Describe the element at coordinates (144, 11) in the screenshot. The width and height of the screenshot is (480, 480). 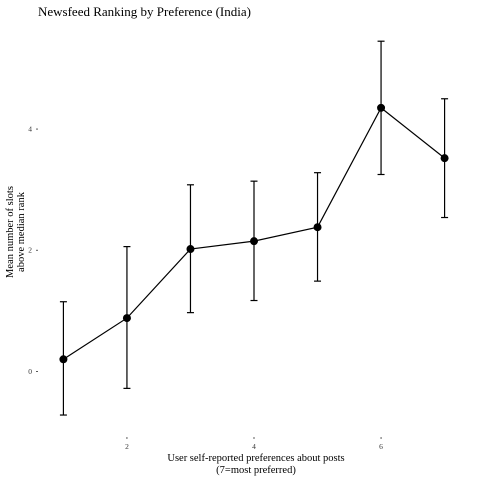
I see `chart-title: Newsfeed Ranking by Preference (India)` at that location.